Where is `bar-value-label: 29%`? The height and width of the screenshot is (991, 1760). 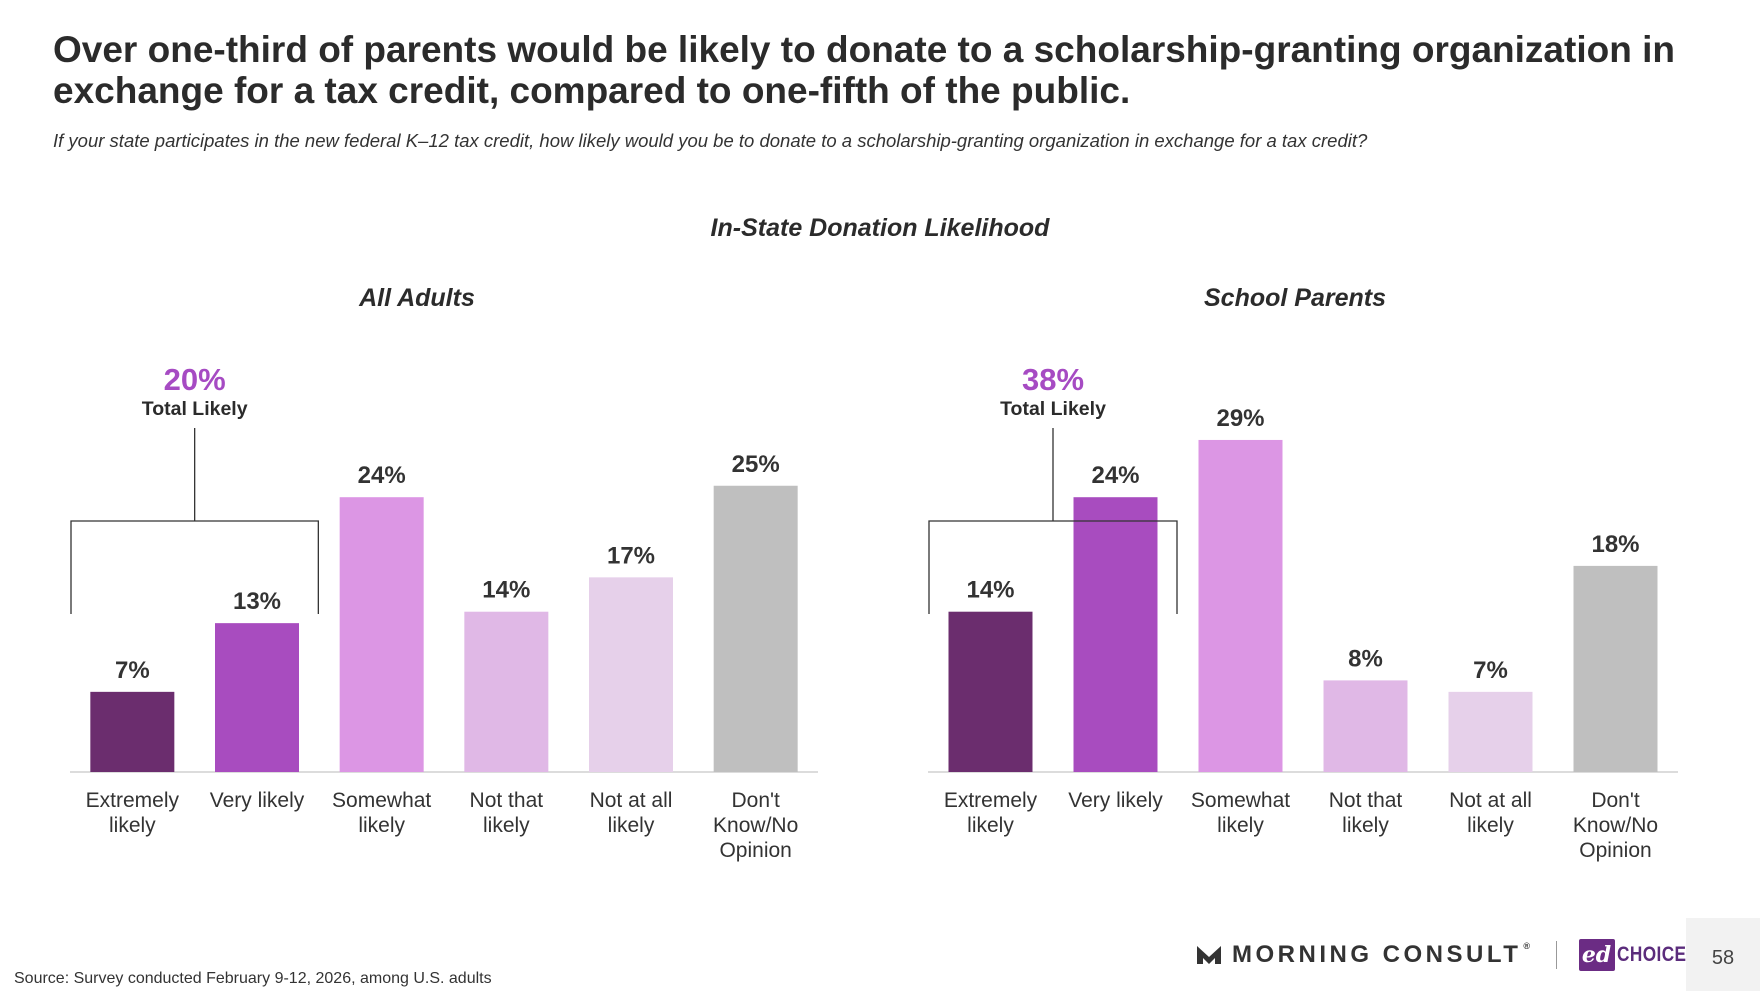 bar-value-label: 29% is located at coordinates (1240, 418).